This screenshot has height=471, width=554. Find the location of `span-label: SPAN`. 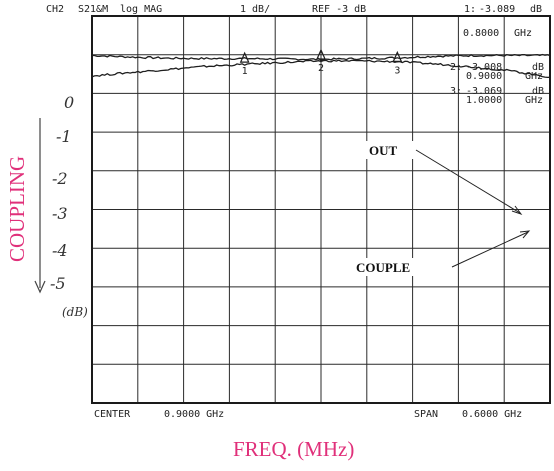

span-label: SPAN is located at coordinates (426, 414).